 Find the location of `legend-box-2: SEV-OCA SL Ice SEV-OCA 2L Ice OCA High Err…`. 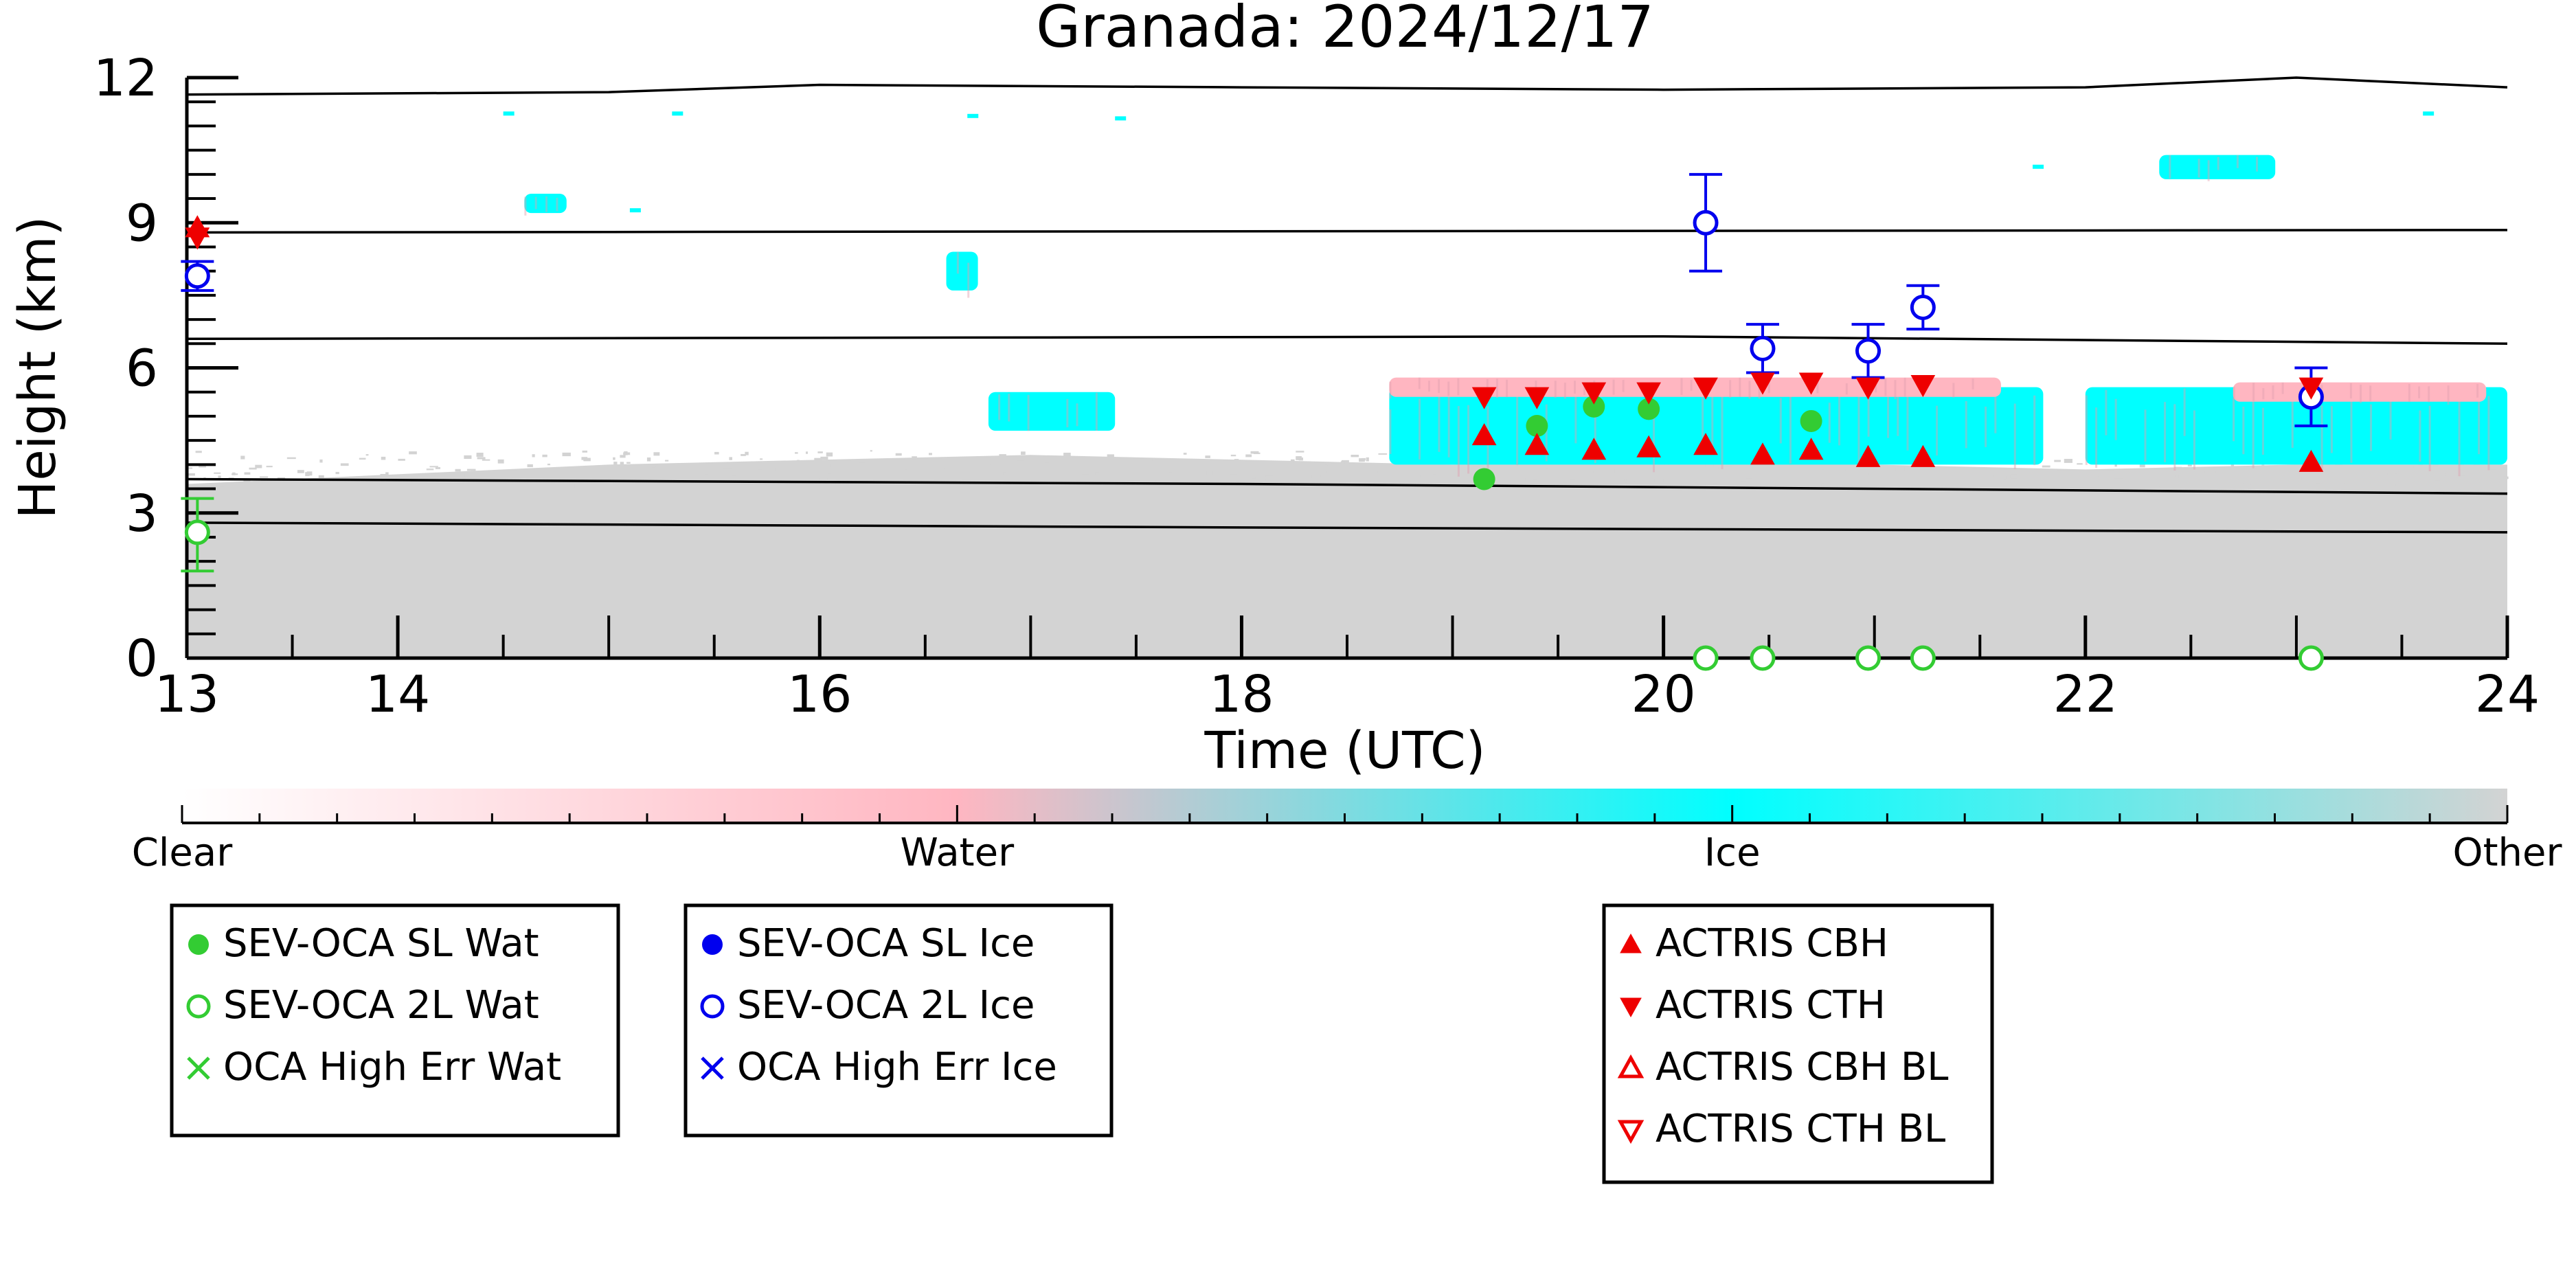

legend-box-2: SEV-OCA SL Ice SEV-OCA 2L Ice OCA High Err… is located at coordinates (898, 1020).